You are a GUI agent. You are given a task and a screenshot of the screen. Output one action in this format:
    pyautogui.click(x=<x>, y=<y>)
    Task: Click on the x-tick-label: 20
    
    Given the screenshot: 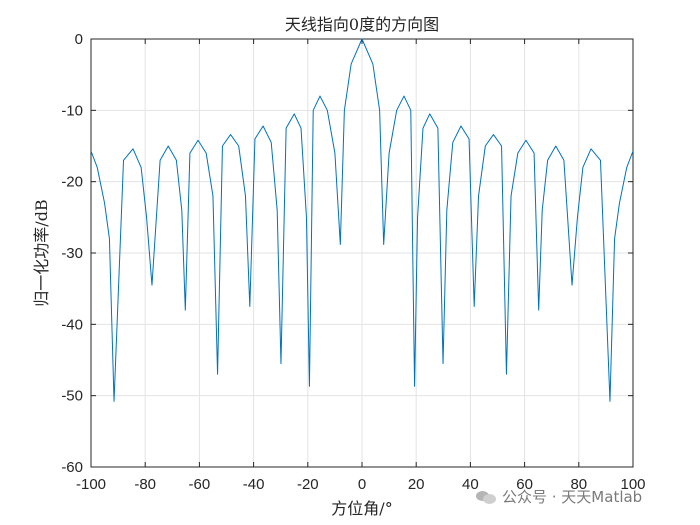 What is the action you would take?
    pyautogui.click(x=416, y=484)
    